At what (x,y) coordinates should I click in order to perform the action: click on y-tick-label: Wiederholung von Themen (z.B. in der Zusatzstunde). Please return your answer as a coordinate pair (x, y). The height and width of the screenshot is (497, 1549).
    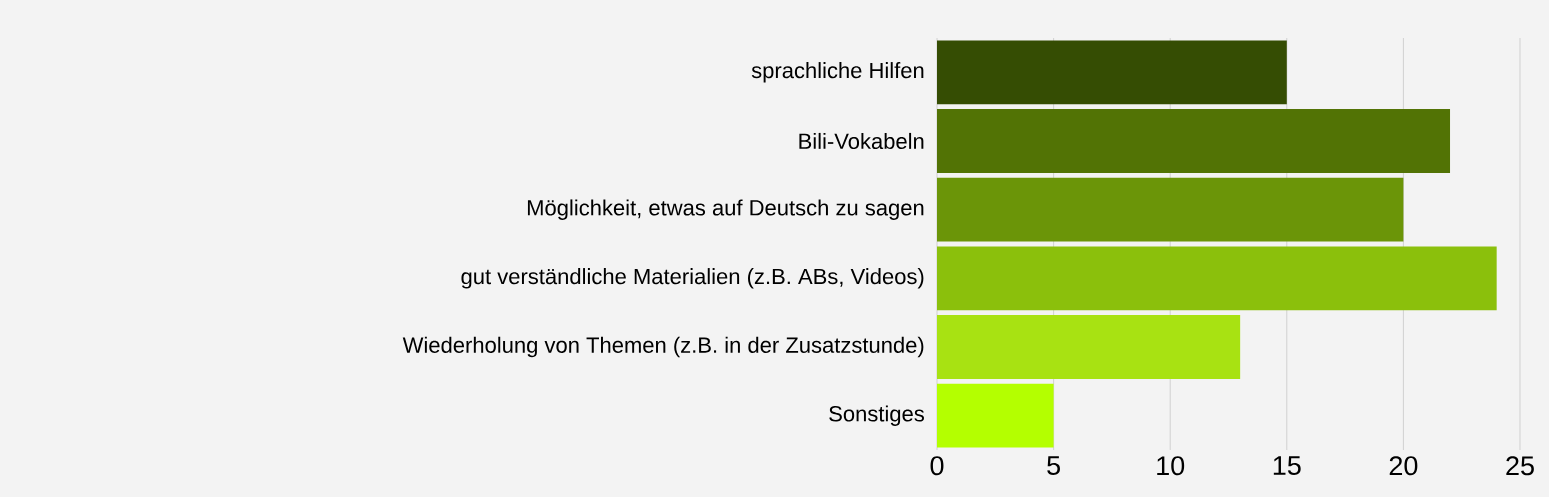
    Looking at the image, I should click on (663, 347).